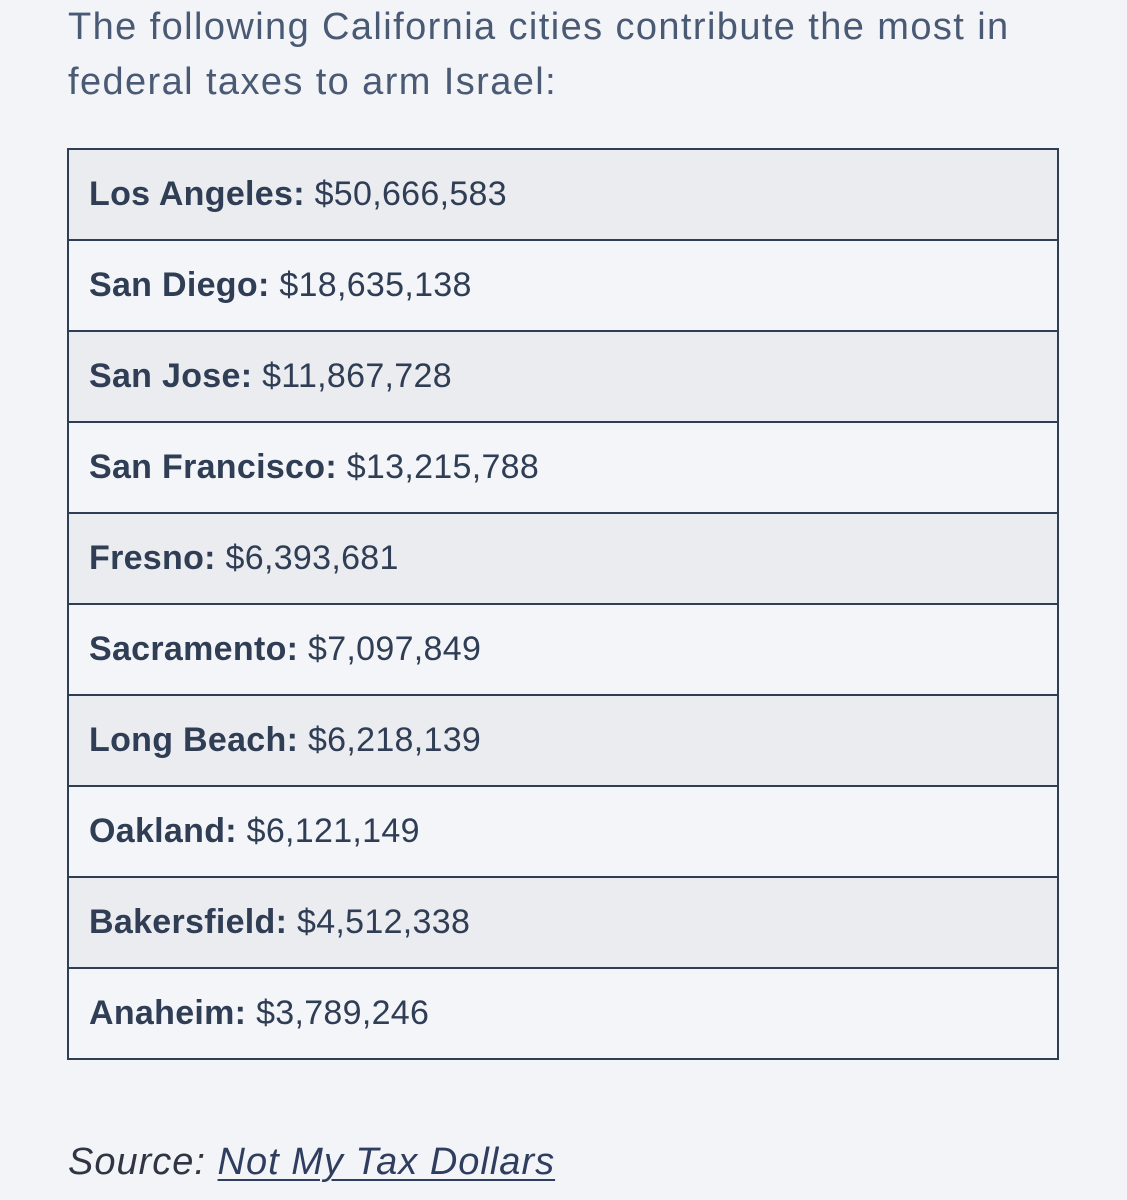  Describe the element at coordinates (168, 1013) in the screenshot. I see `city-name: Anaheim:` at that location.